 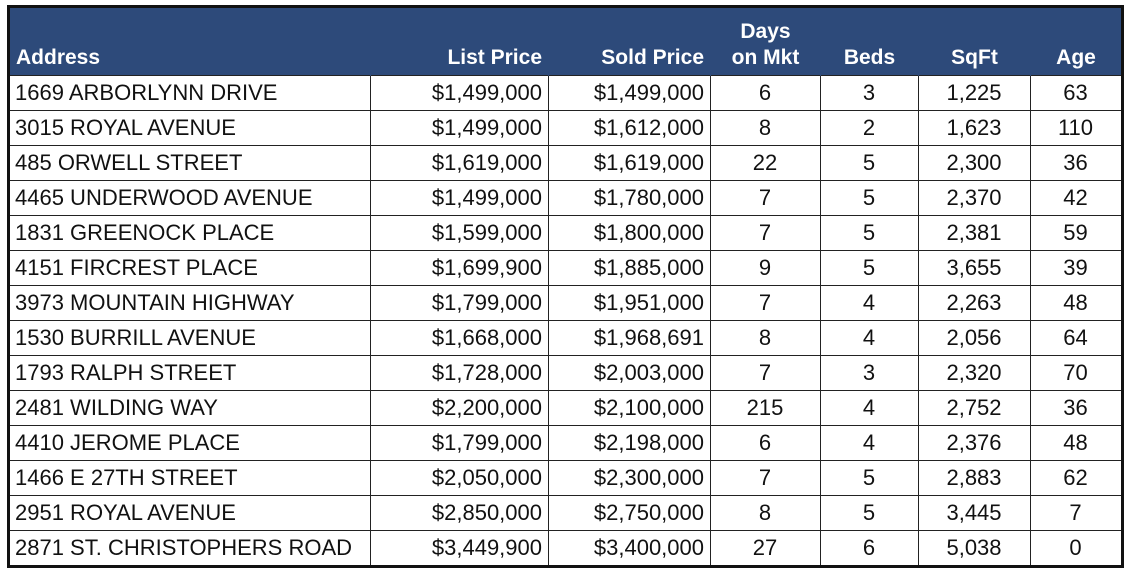 What do you see at coordinates (459, 443) in the screenshot?
I see `table-cell: $1,799,000` at bounding box center [459, 443].